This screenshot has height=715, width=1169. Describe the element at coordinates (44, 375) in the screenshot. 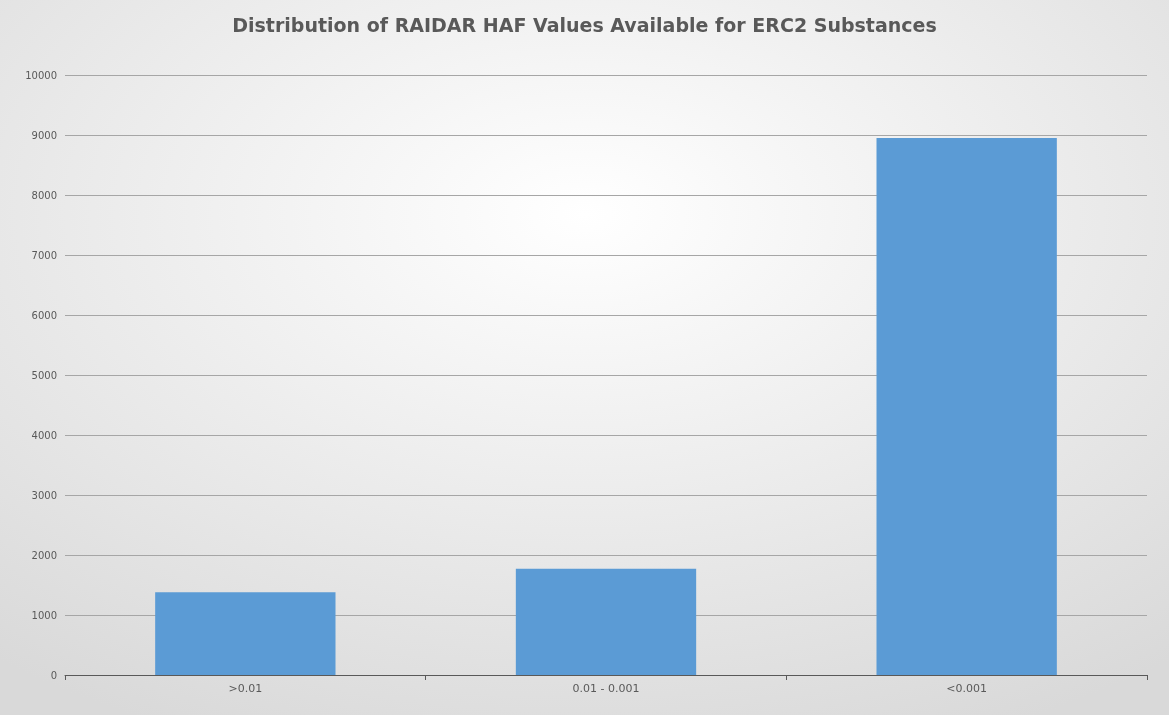

I see `y-tick-label: 5000` at that location.